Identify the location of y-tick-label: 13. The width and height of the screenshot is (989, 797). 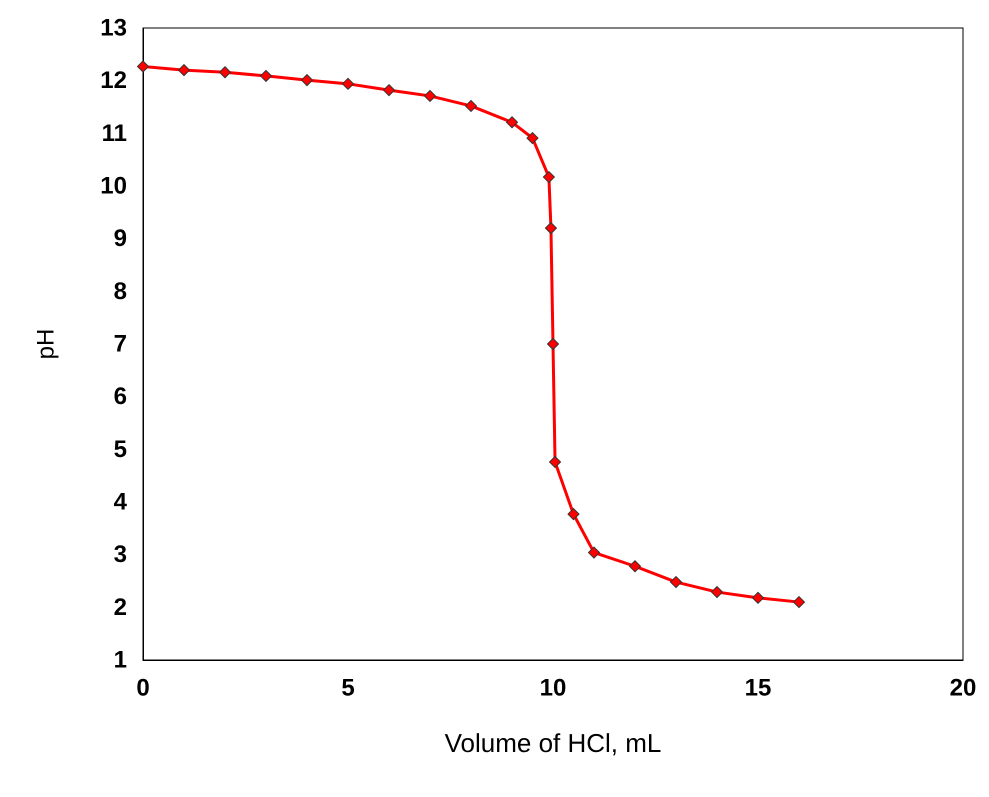
(113, 28).